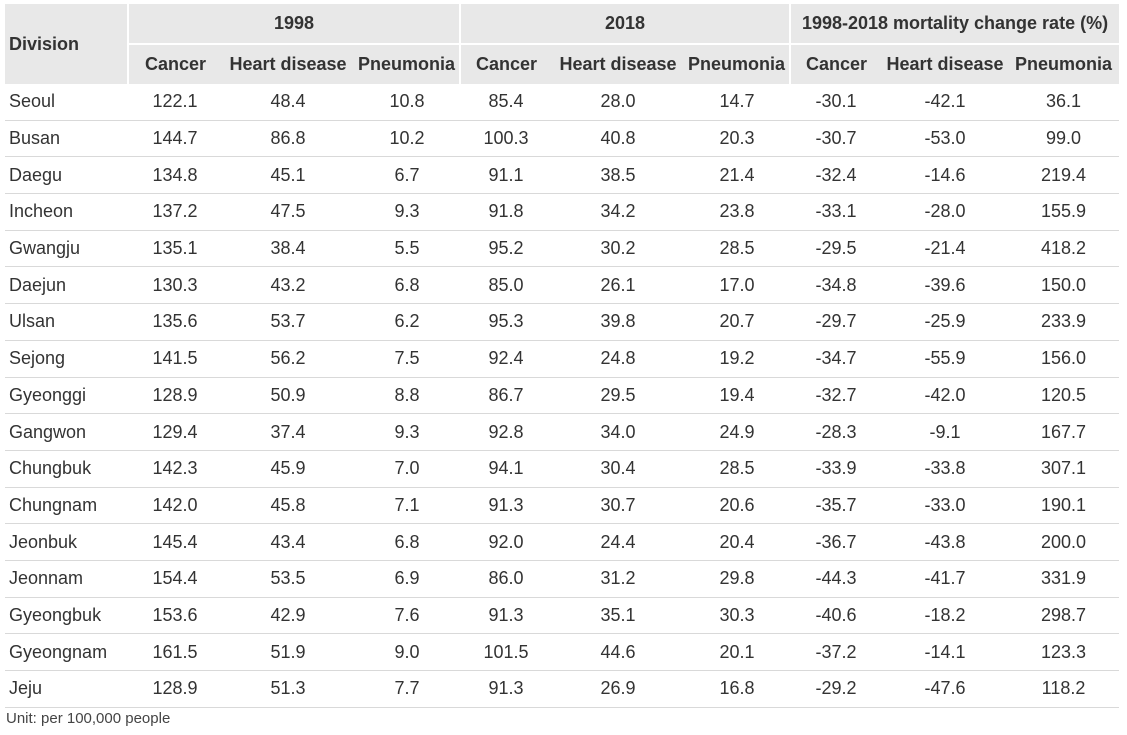 The width and height of the screenshot is (1127, 735). Describe the element at coordinates (407, 652) in the screenshot. I see `value-cell: 9.0` at that location.